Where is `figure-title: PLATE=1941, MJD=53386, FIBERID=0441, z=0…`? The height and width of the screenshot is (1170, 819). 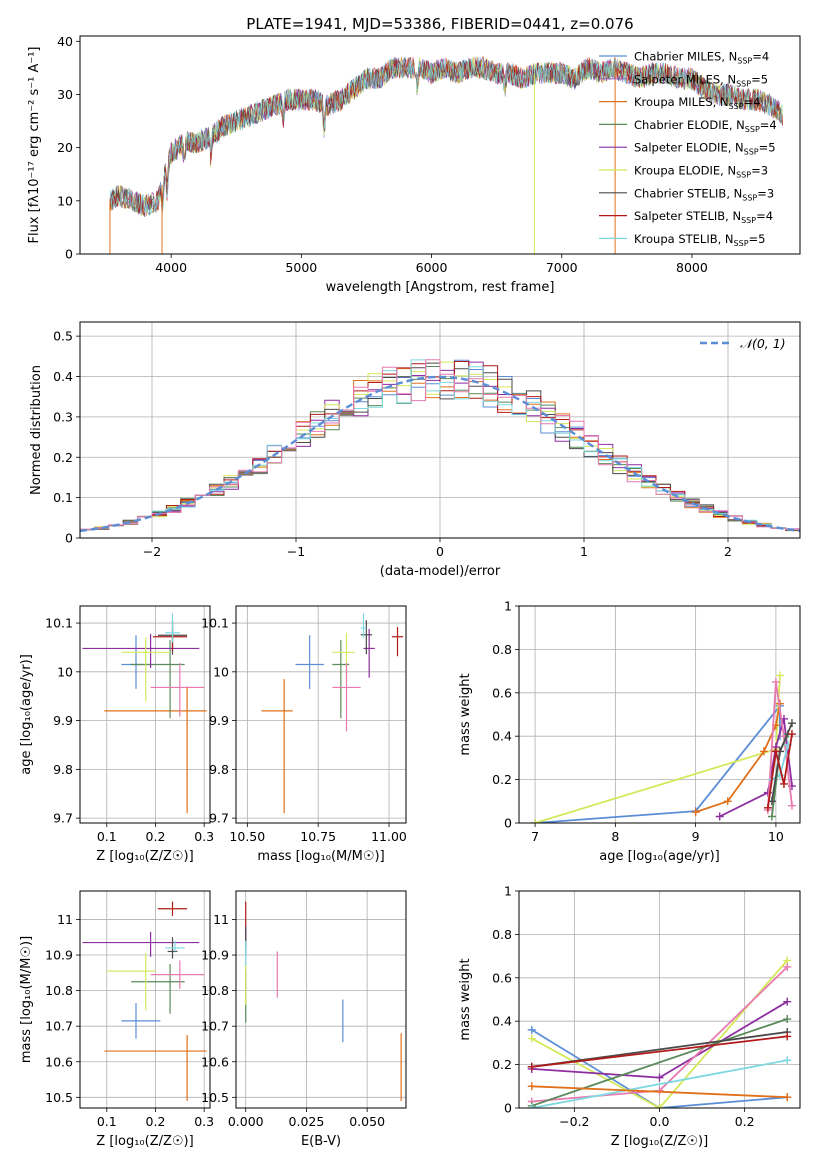 figure-title: PLATE=1941, MJD=53386, FIBERID=0441, z=0… is located at coordinates (439, 24).